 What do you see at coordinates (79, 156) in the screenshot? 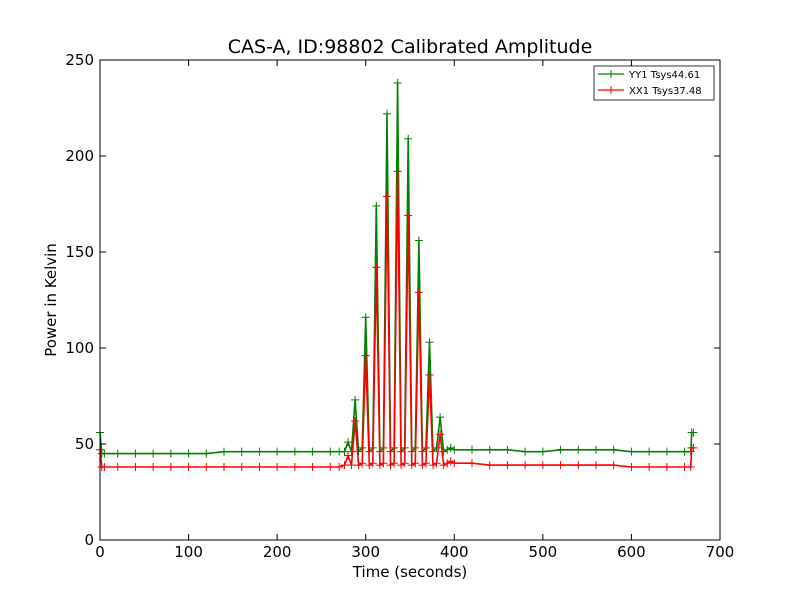
I see `y-tick-label: 200` at bounding box center [79, 156].